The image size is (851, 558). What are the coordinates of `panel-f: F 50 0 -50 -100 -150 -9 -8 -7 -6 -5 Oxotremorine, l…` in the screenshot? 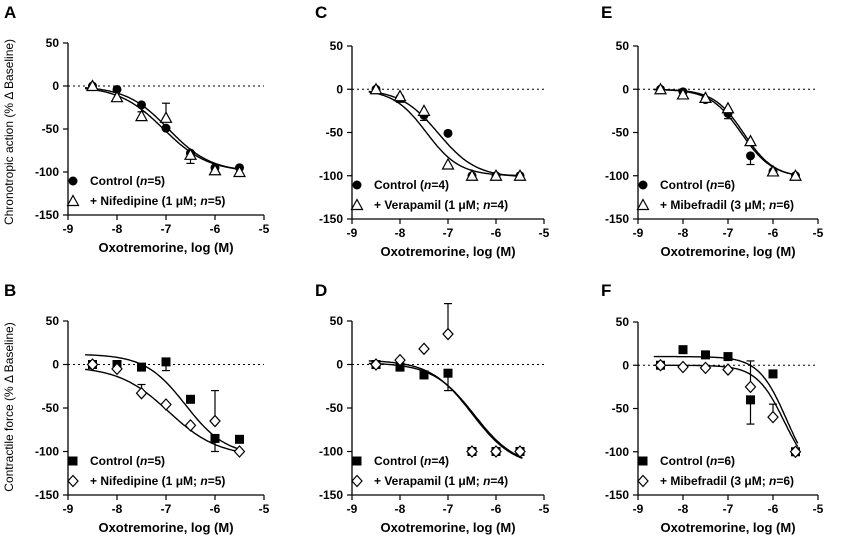 It's located at (712, 408).